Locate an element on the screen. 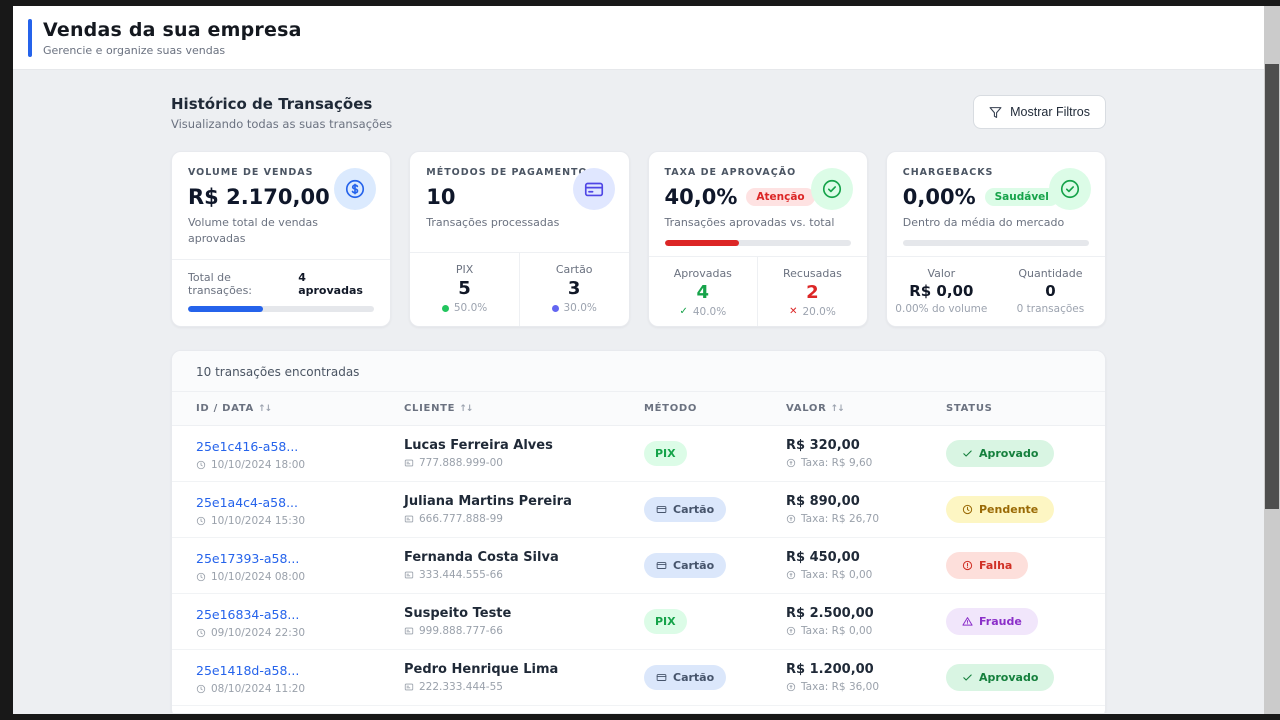 Image resolution: width=1280 pixels, height=720 pixels. methods-pix-stat: PIX 5 50.0% is located at coordinates (465, 289).